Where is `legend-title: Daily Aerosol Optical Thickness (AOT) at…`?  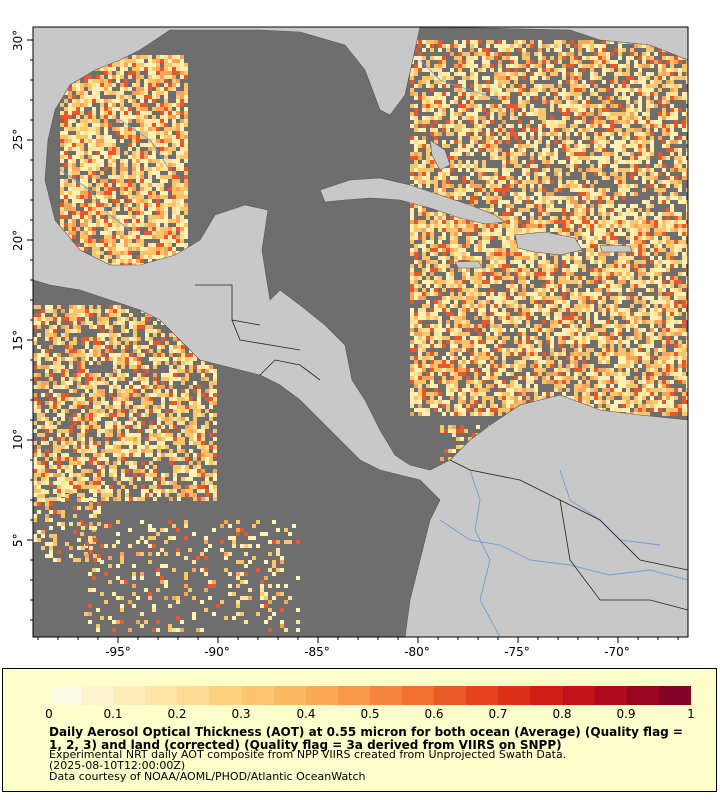
legend-title: Daily Aerosol Optical Thickness (AOT) at… is located at coordinates (366, 738).